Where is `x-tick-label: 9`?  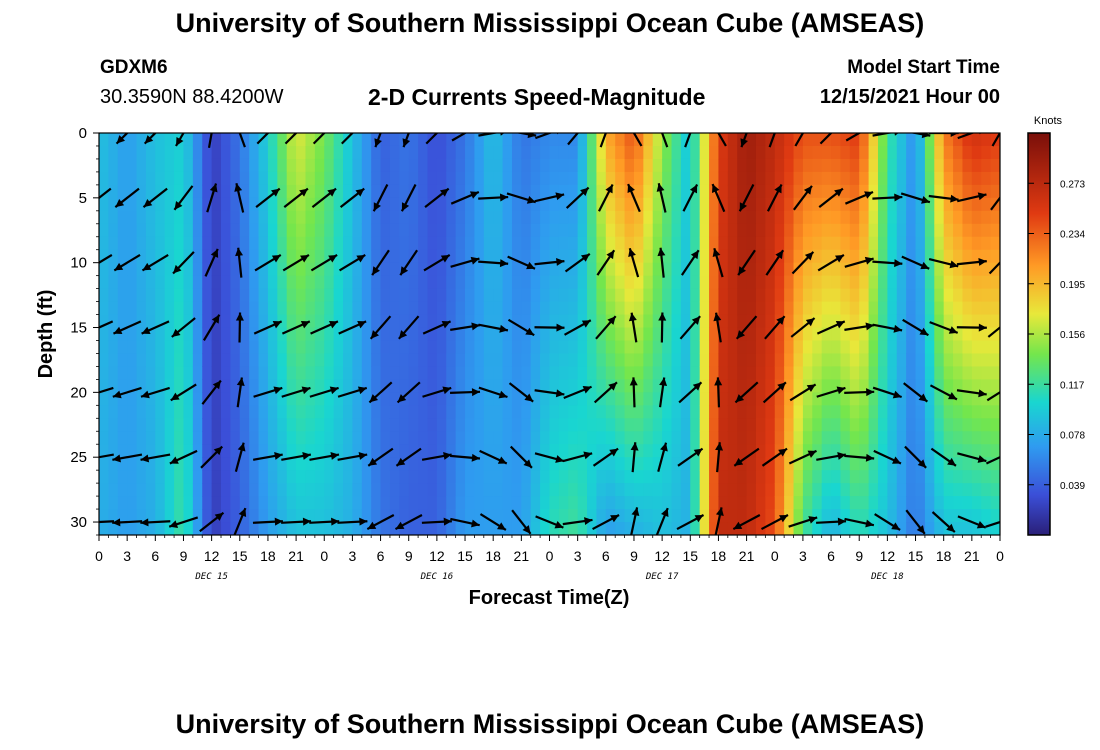 x-tick-label: 9 is located at coordinates (634, 556).